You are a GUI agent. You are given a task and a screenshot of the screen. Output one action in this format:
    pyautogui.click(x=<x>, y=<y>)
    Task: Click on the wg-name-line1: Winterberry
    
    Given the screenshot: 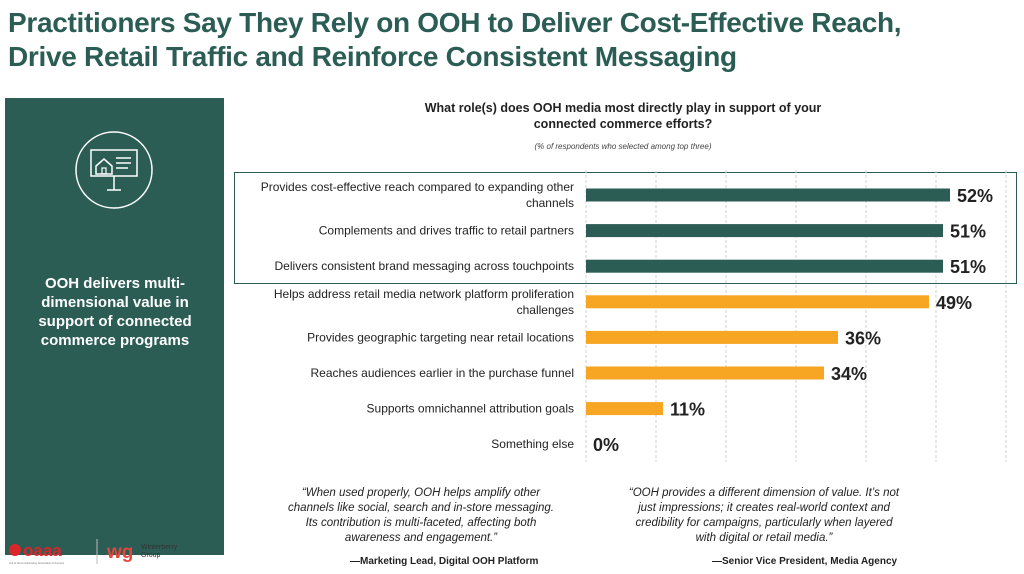 What is the action you would take?
    pyautogui.click(x=159, y=547)
    